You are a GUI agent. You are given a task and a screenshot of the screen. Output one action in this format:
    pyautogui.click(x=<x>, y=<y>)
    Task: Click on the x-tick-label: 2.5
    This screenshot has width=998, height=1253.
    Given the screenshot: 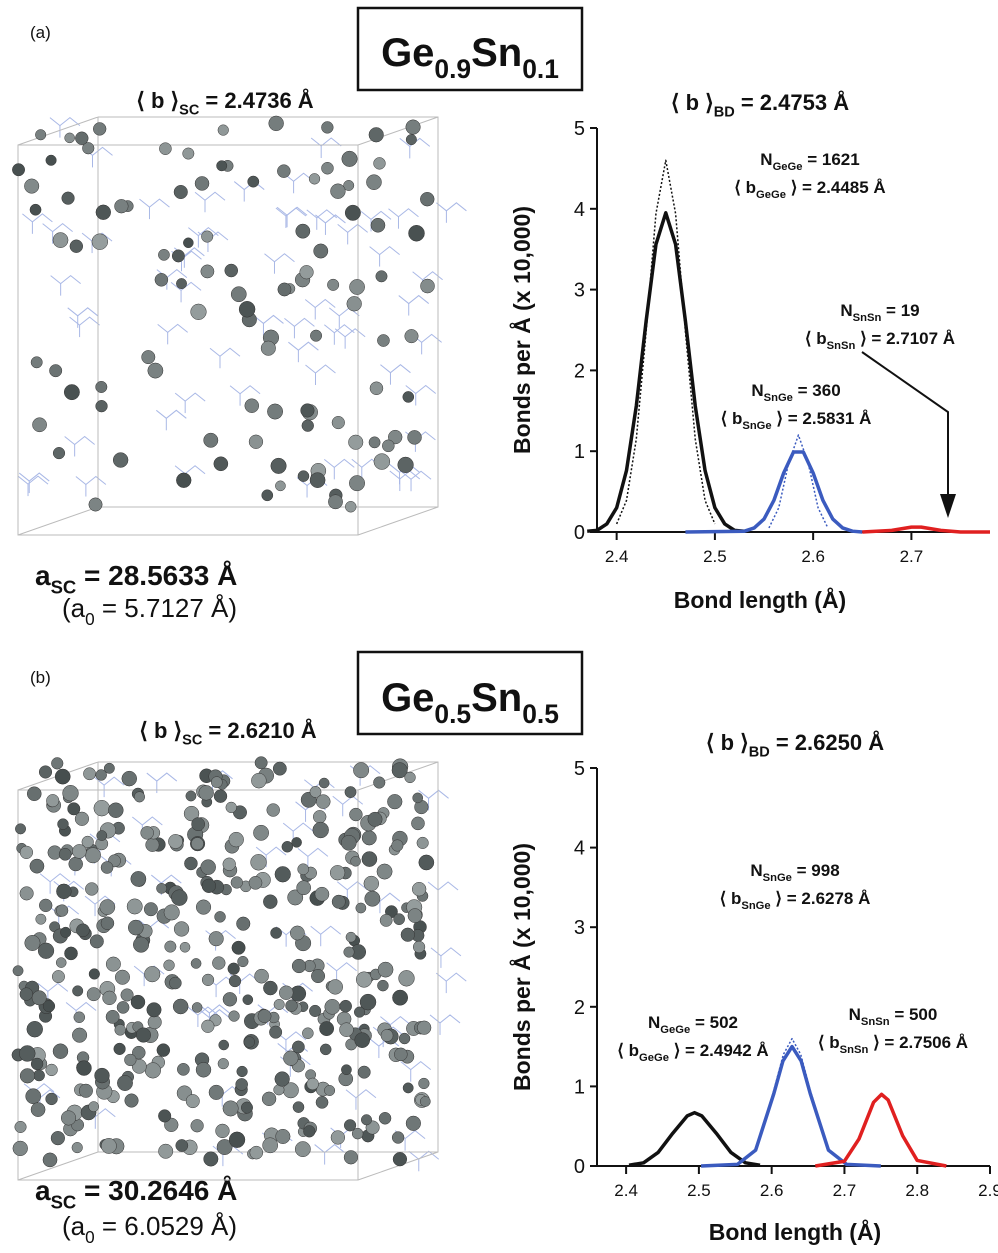 What is the action you would take?
    pyautogui.click(x=699, y=1190)
    